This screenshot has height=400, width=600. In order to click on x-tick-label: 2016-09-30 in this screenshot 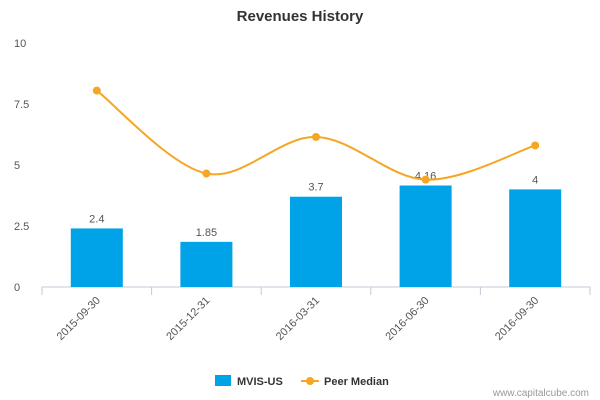, I will do `click(517, 319)`.